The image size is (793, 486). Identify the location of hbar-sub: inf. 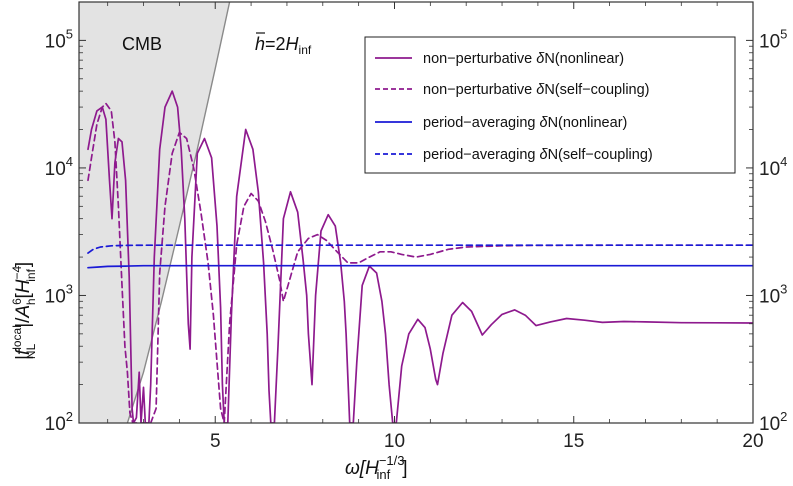
(305, 50).